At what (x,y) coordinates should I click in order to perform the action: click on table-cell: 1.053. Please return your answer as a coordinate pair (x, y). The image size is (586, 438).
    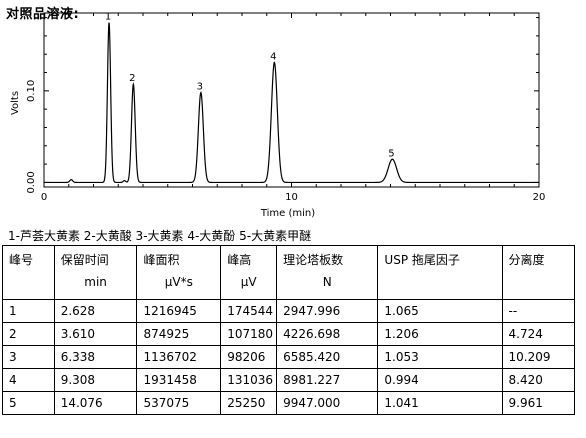
    Looking at the image, I should click on (440, 357).